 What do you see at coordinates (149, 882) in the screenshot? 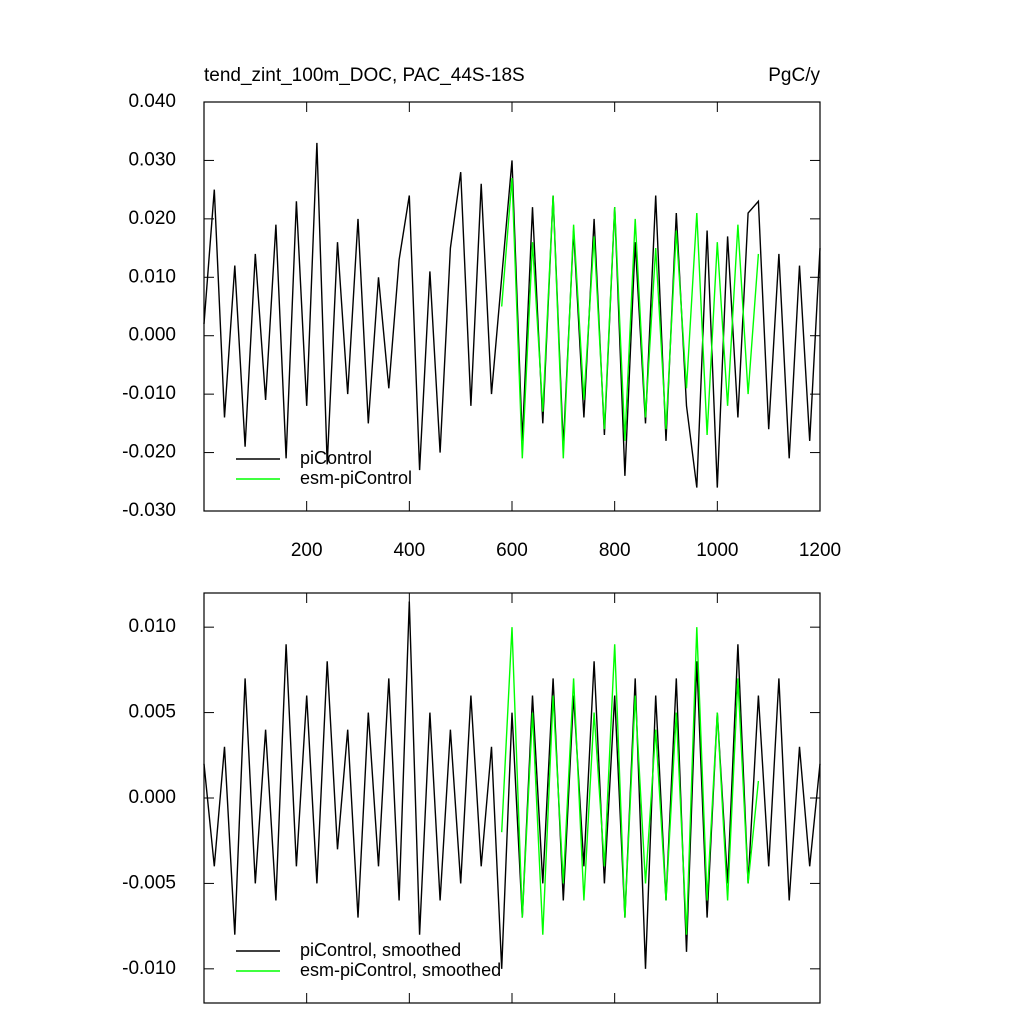
I see `y-tick-label: -0.005` at bounding box center [149, 882].